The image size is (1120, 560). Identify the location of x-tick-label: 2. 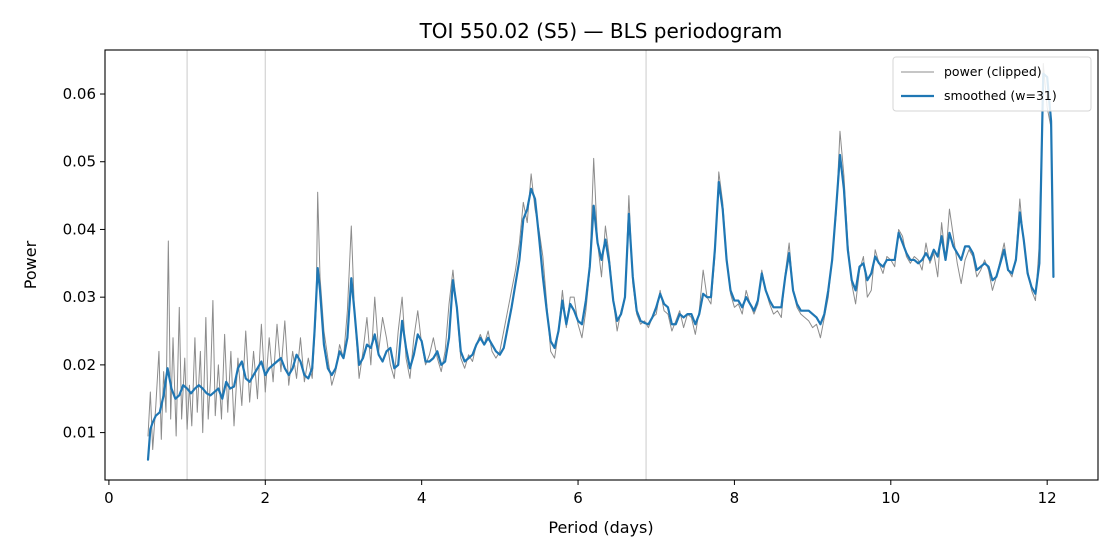
(266, 498).